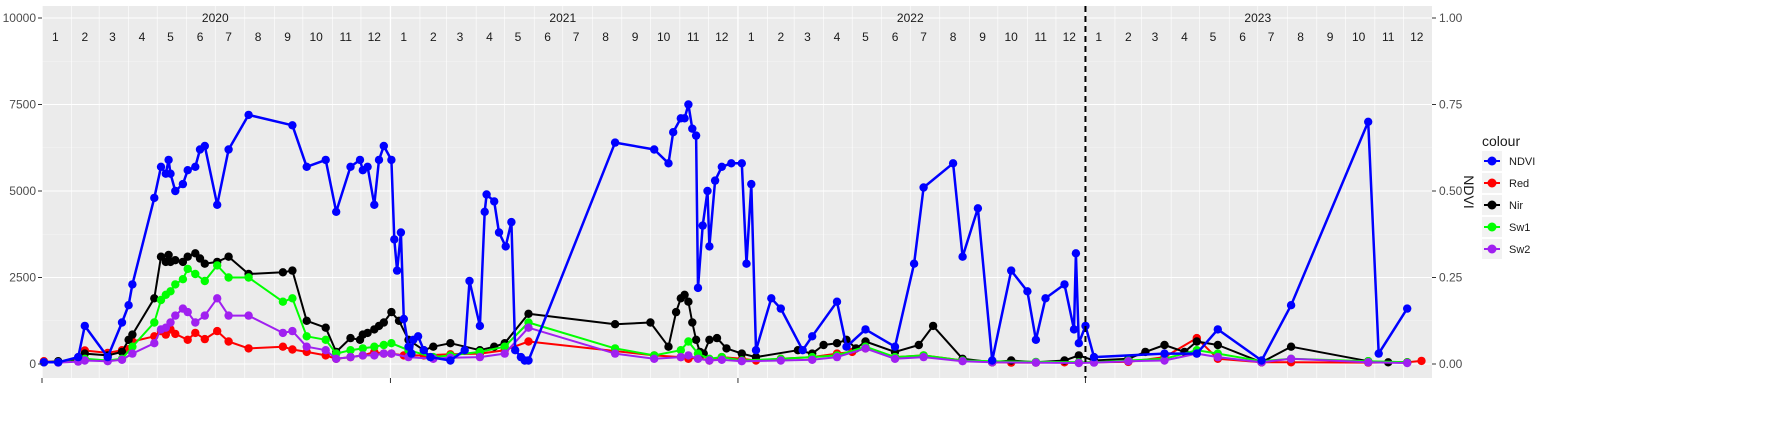  Describe the element at coordinates (1451, 191) in the screenshot. I see `tick-label-right: 0.50` at that location.